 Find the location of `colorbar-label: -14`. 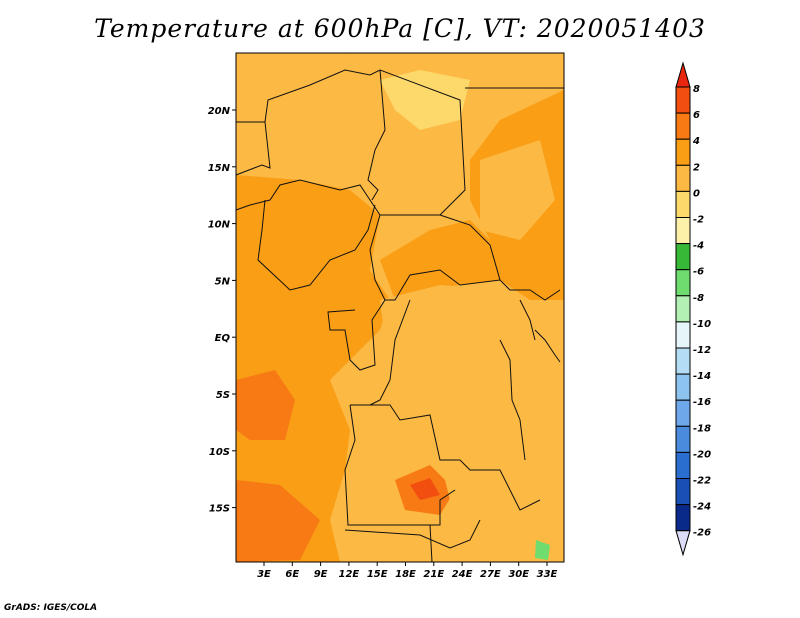

colorbar-label: -14 is located at coordinates (702, 376).